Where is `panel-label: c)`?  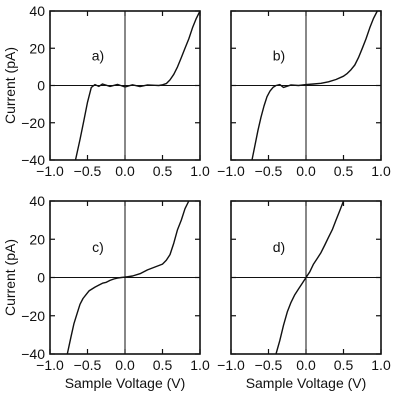
panel-label: c) is located at coordinates (98, 247).